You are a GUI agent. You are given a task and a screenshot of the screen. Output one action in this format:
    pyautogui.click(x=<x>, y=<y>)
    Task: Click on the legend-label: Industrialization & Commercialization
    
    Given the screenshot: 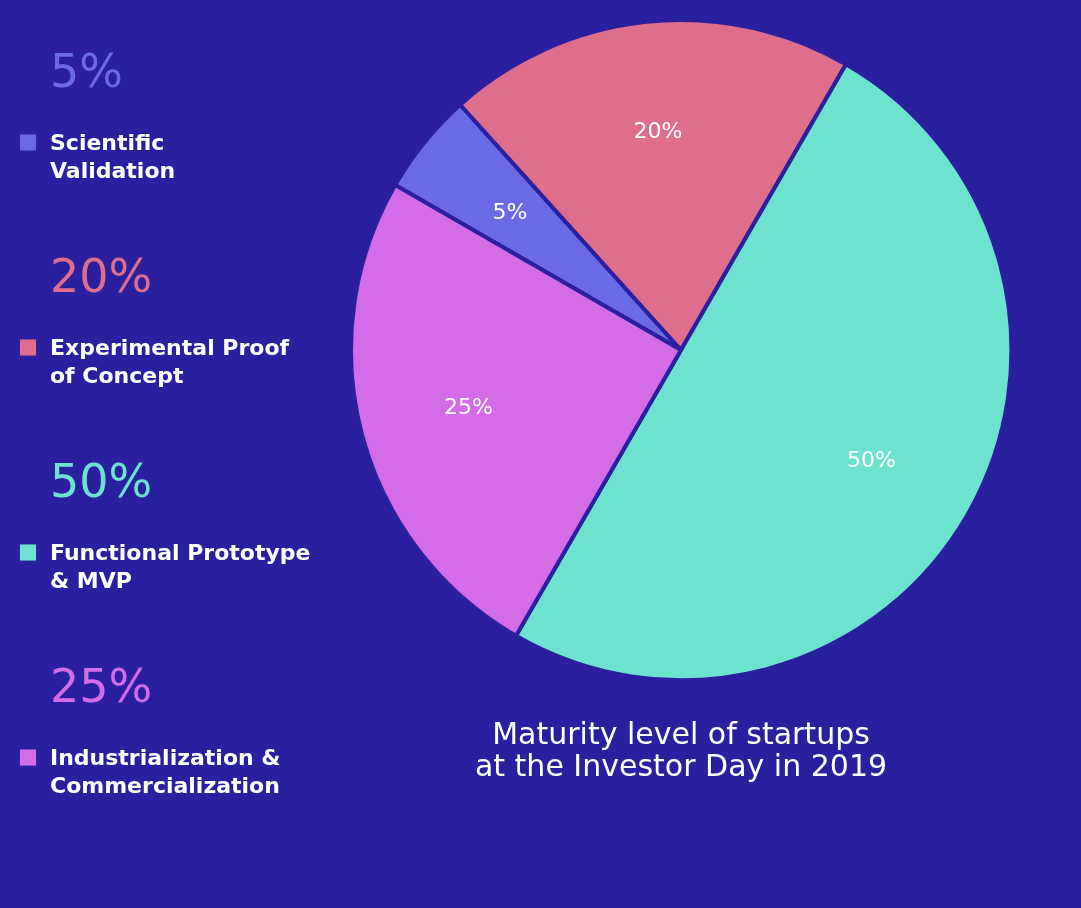 What is the action you would take?
    pyautogui.click(x=165, y=771)
    